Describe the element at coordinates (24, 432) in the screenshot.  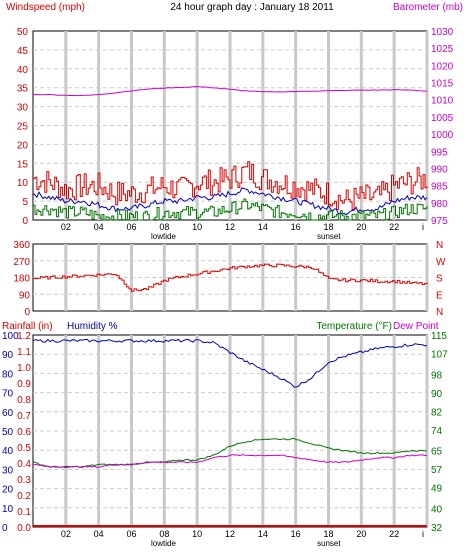
I see `rainfall-tick-label: 0.6` at that location.